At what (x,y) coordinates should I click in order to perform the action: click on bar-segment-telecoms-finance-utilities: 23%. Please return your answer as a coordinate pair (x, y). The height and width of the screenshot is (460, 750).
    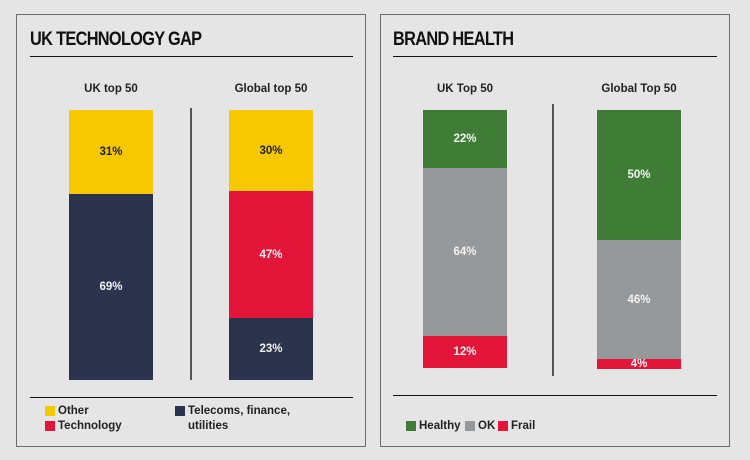
    Looking at the image, I should click on (271, 349).